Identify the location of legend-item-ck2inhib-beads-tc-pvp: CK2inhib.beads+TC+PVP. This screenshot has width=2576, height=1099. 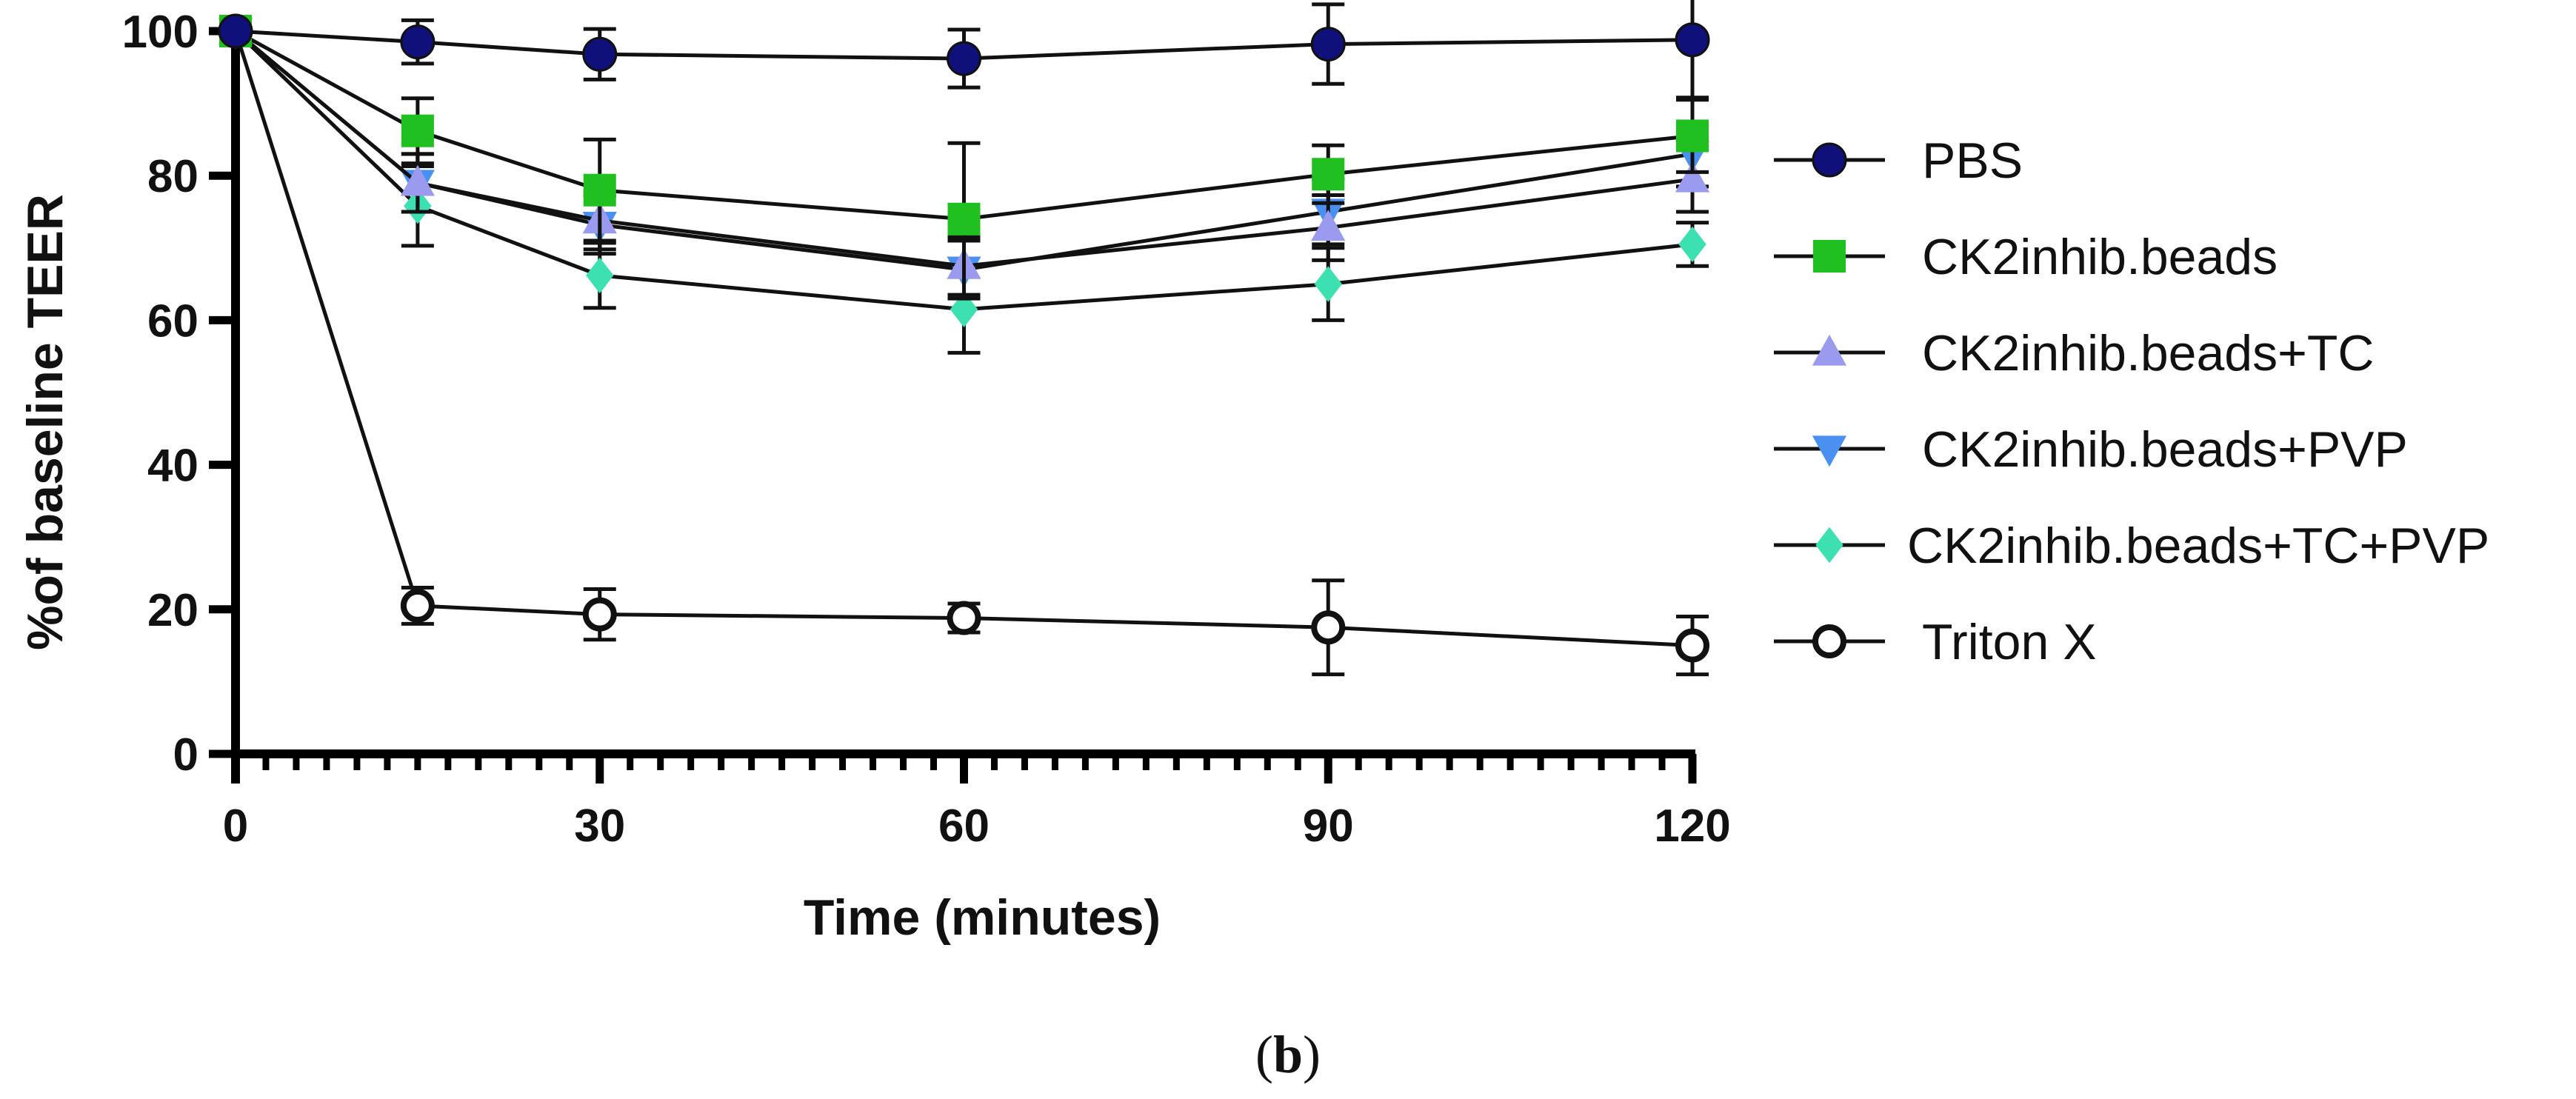
(2131, 546).